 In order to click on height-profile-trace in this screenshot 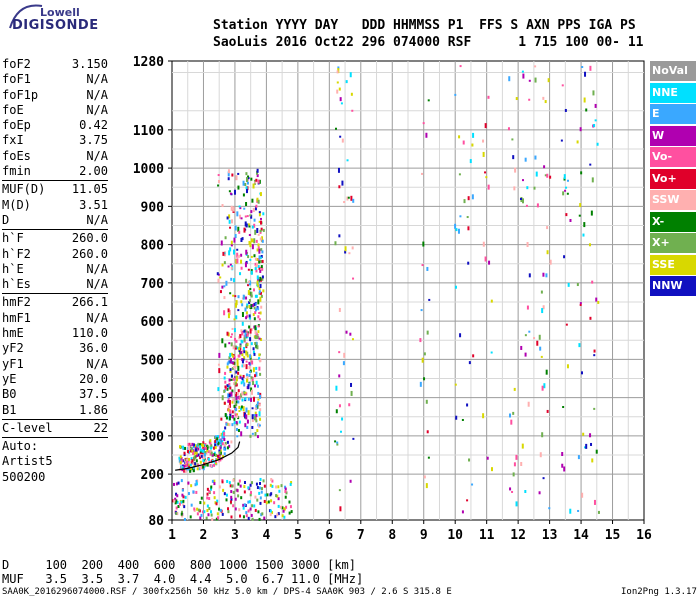, I will do `click(208, 456)`.